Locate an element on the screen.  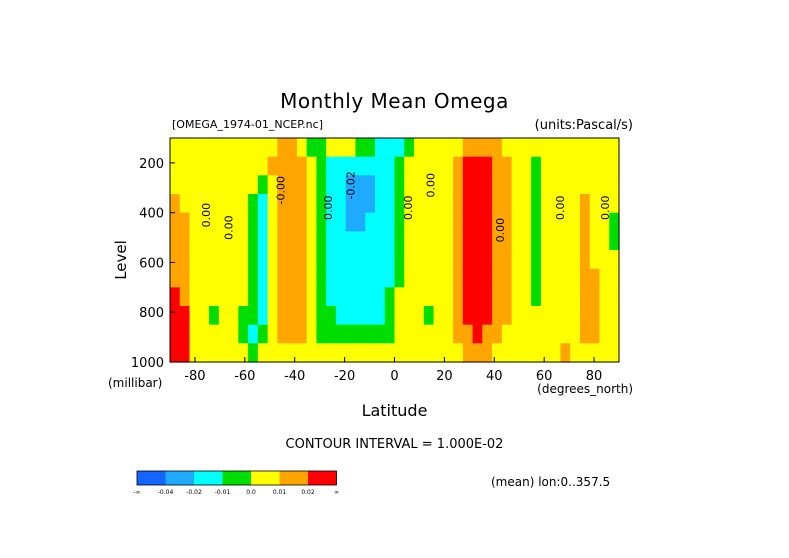
y-tick-label: 400 is located at coordinates (151, 214).